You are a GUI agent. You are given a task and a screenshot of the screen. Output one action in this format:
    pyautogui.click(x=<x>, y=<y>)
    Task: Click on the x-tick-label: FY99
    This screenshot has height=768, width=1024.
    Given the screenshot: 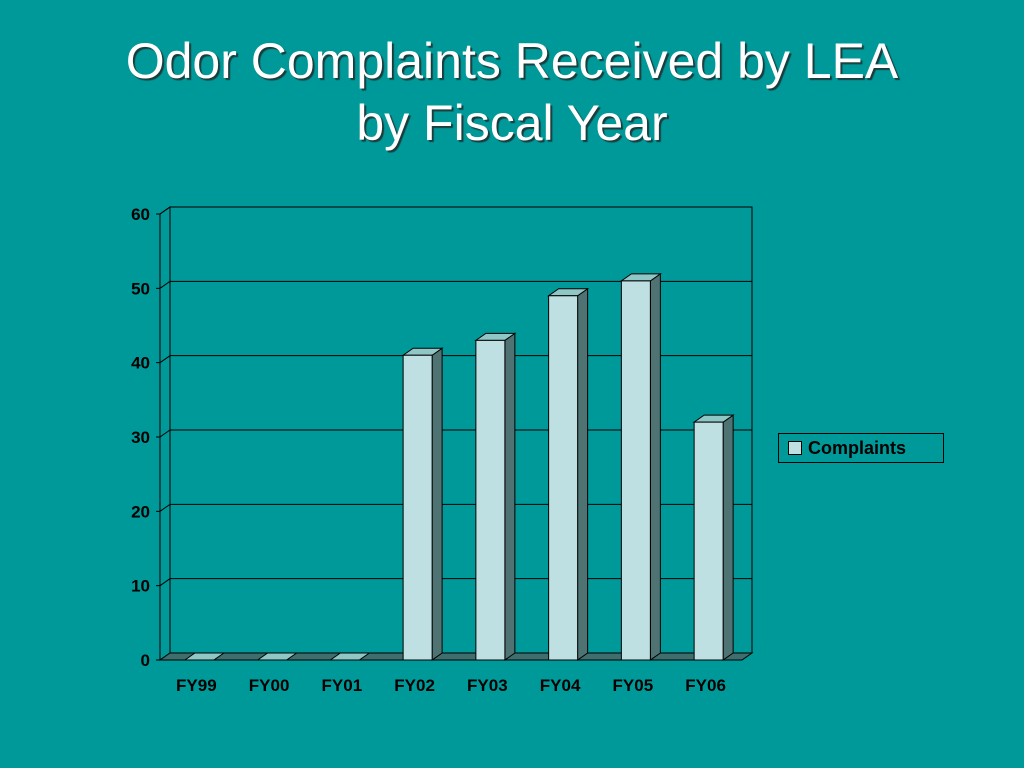 What is the action you would take?
    pyautogui.click(x=196, y=685)
    